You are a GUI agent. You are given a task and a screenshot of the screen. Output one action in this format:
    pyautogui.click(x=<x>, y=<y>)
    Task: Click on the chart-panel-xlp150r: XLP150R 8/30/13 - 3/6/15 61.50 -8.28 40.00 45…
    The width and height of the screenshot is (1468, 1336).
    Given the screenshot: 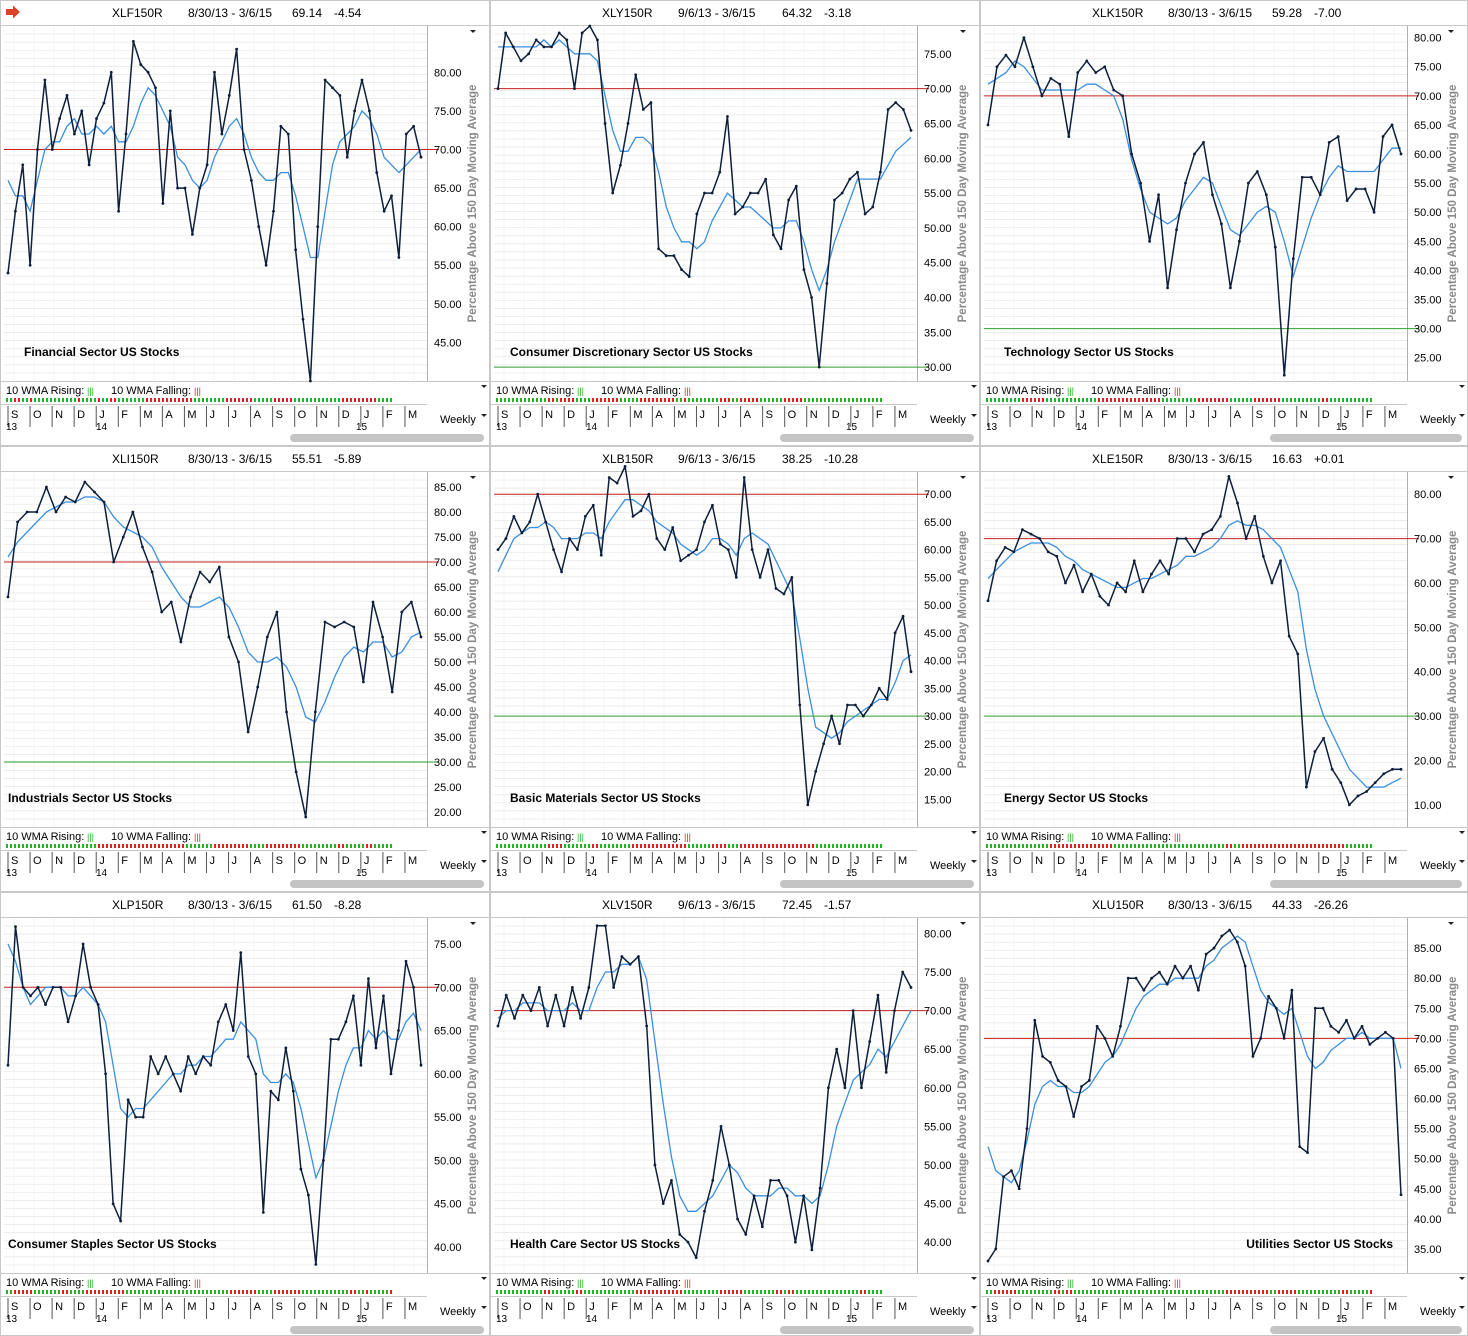 What is the action you would take?
    pyautogui.click(x=245, y=1114)
    